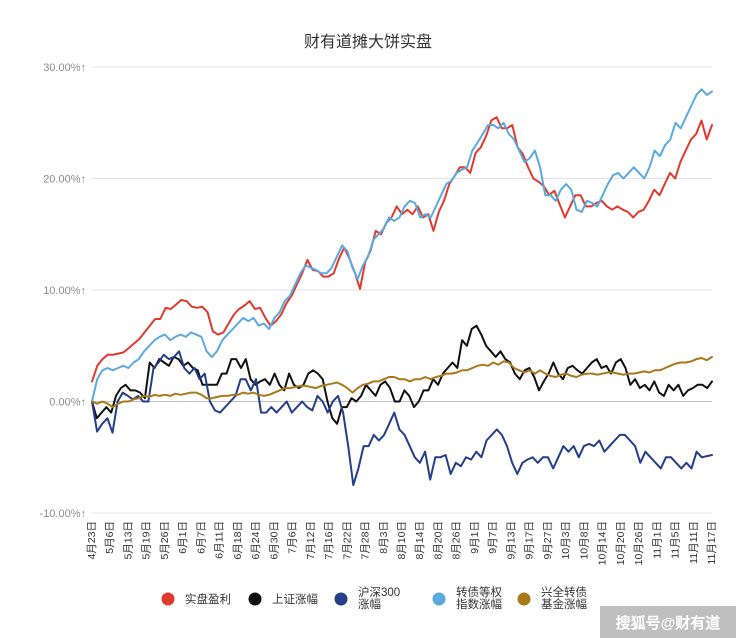  I want to click on watermark-text: 搜狐号@财有道, so click(668, 623).